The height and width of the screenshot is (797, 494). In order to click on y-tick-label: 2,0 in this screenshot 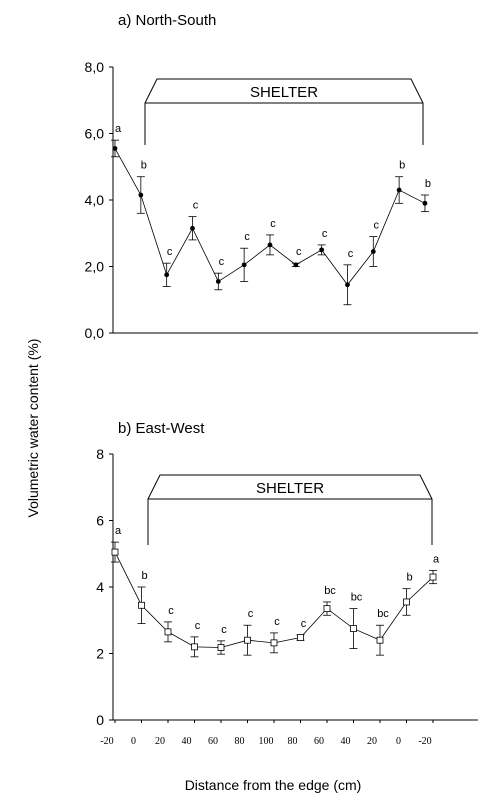, I will do `click(95, 267)`.